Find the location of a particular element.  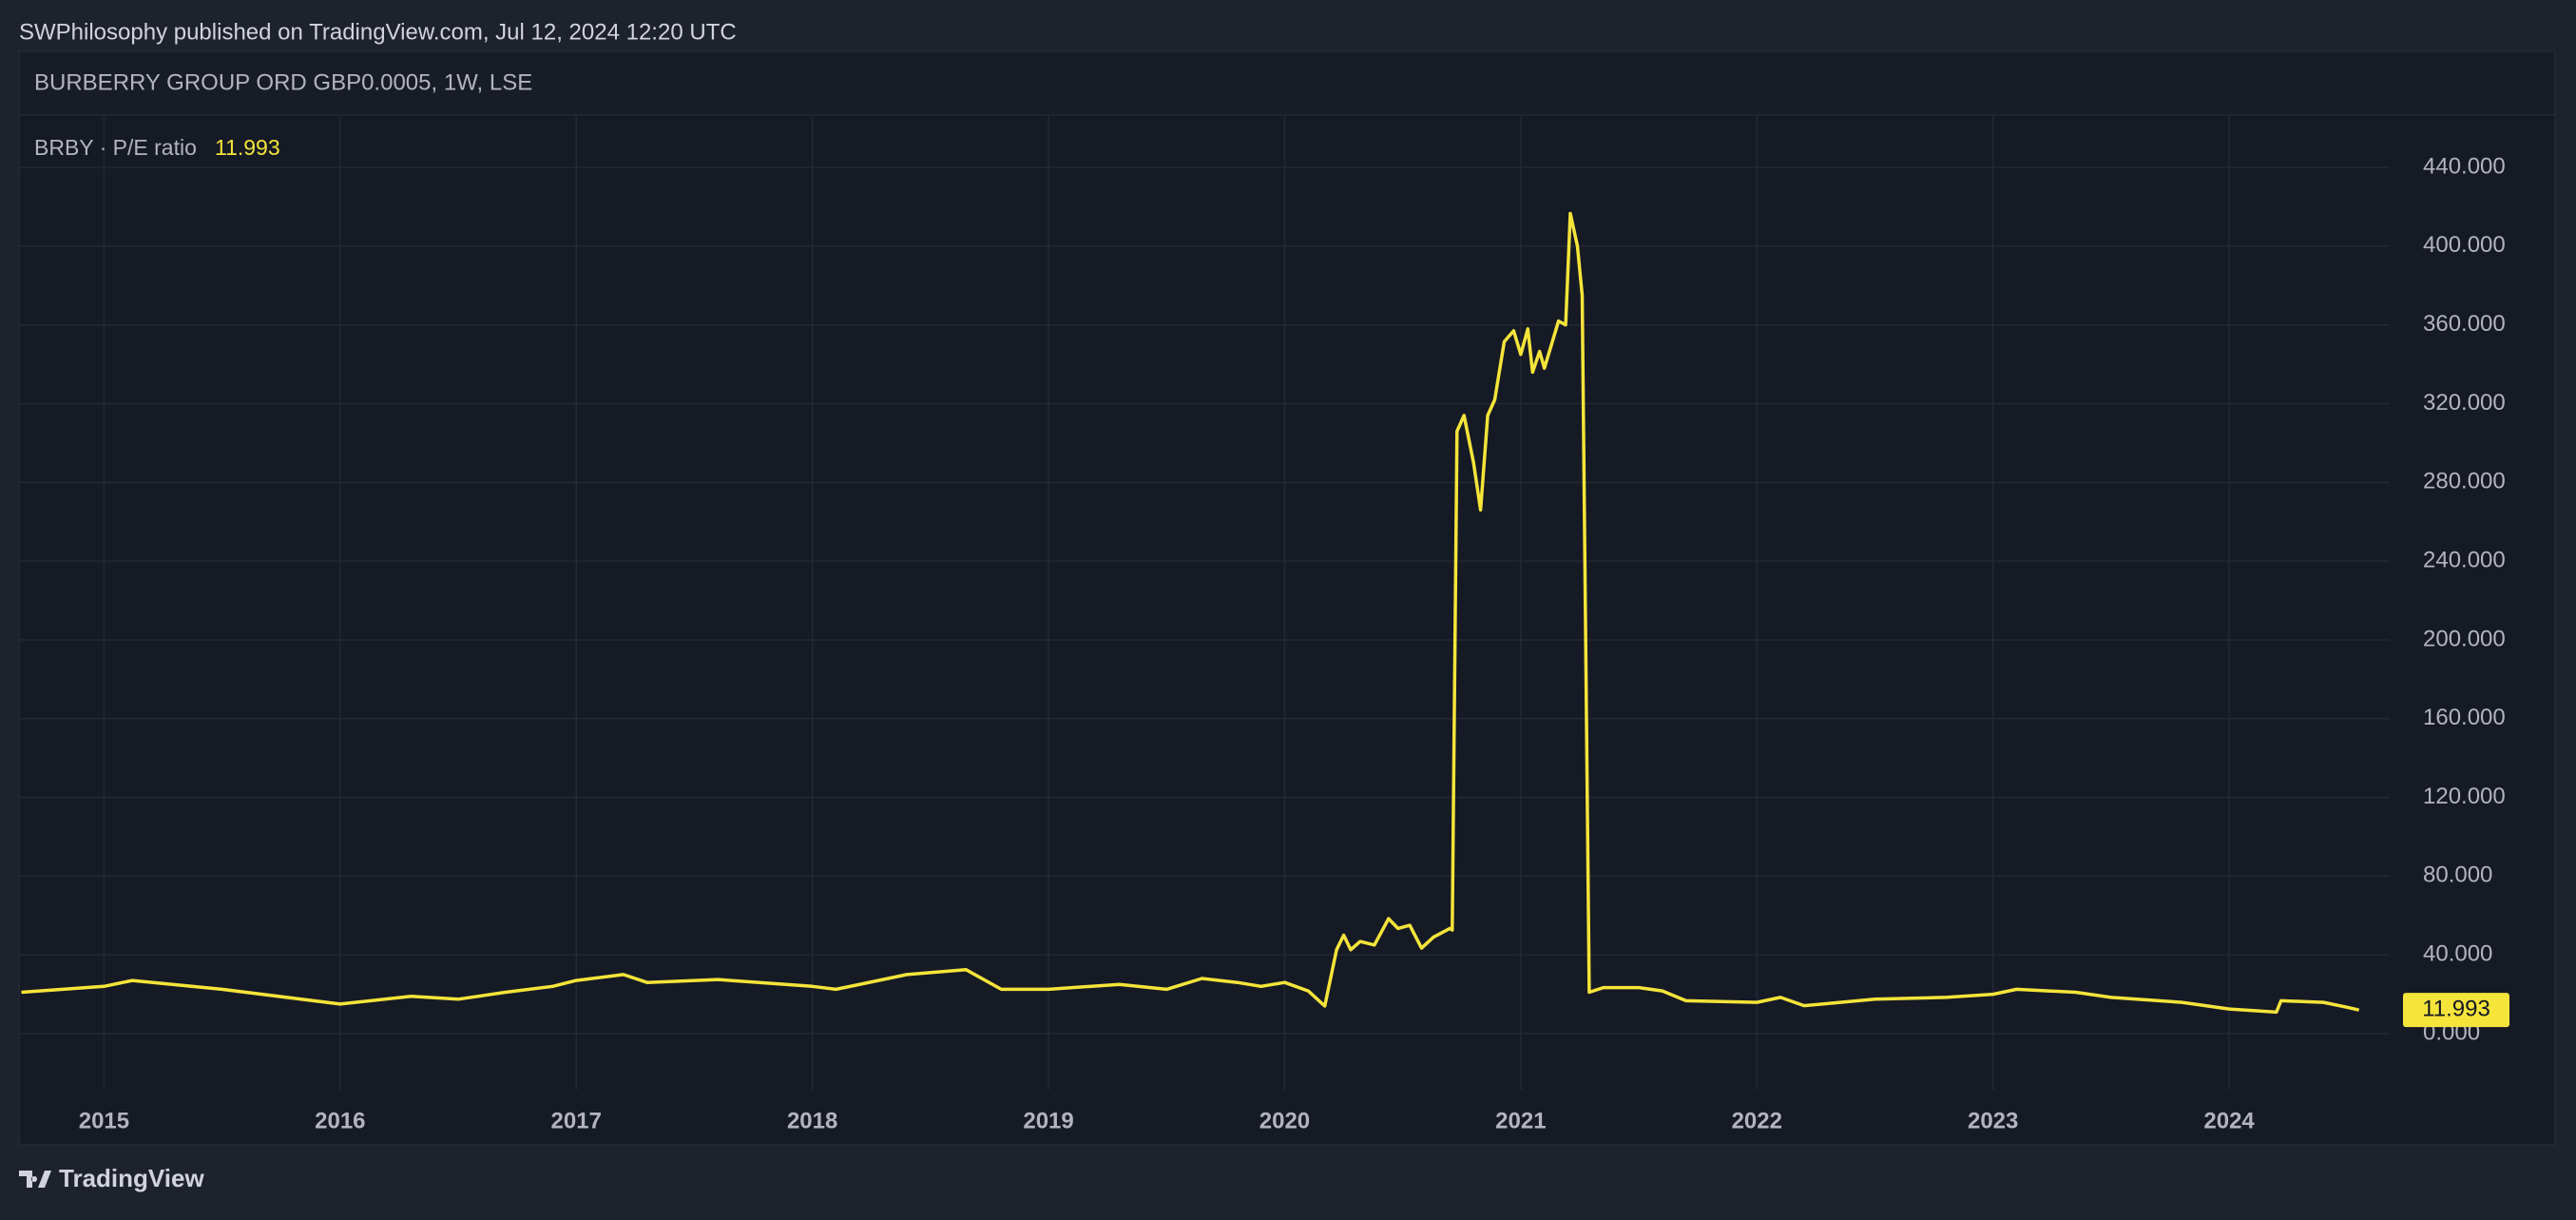

symbol-bar is located at coordinates (1287, 83).